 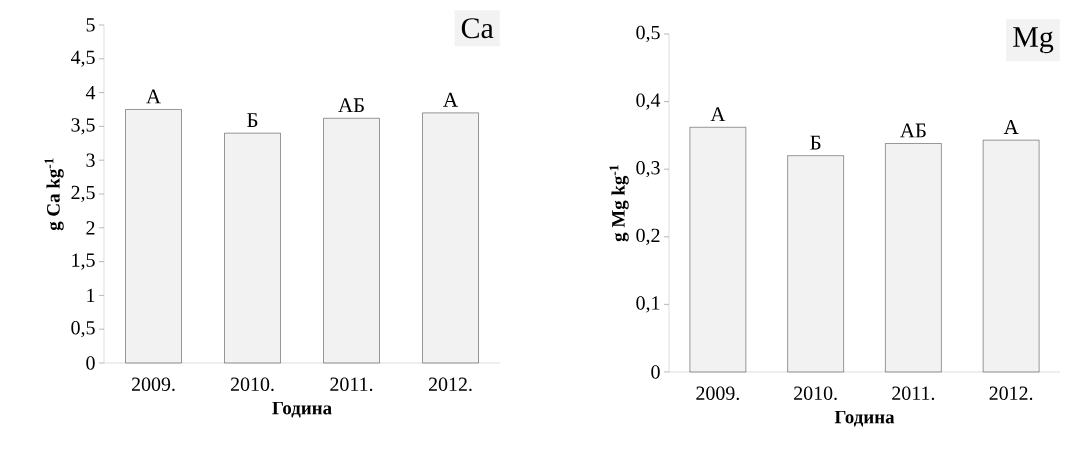 What do you see at coordinates (83, 126) in the screenshot?
I see `y-tick-label: 3,5` at bounding box center [83, 126].